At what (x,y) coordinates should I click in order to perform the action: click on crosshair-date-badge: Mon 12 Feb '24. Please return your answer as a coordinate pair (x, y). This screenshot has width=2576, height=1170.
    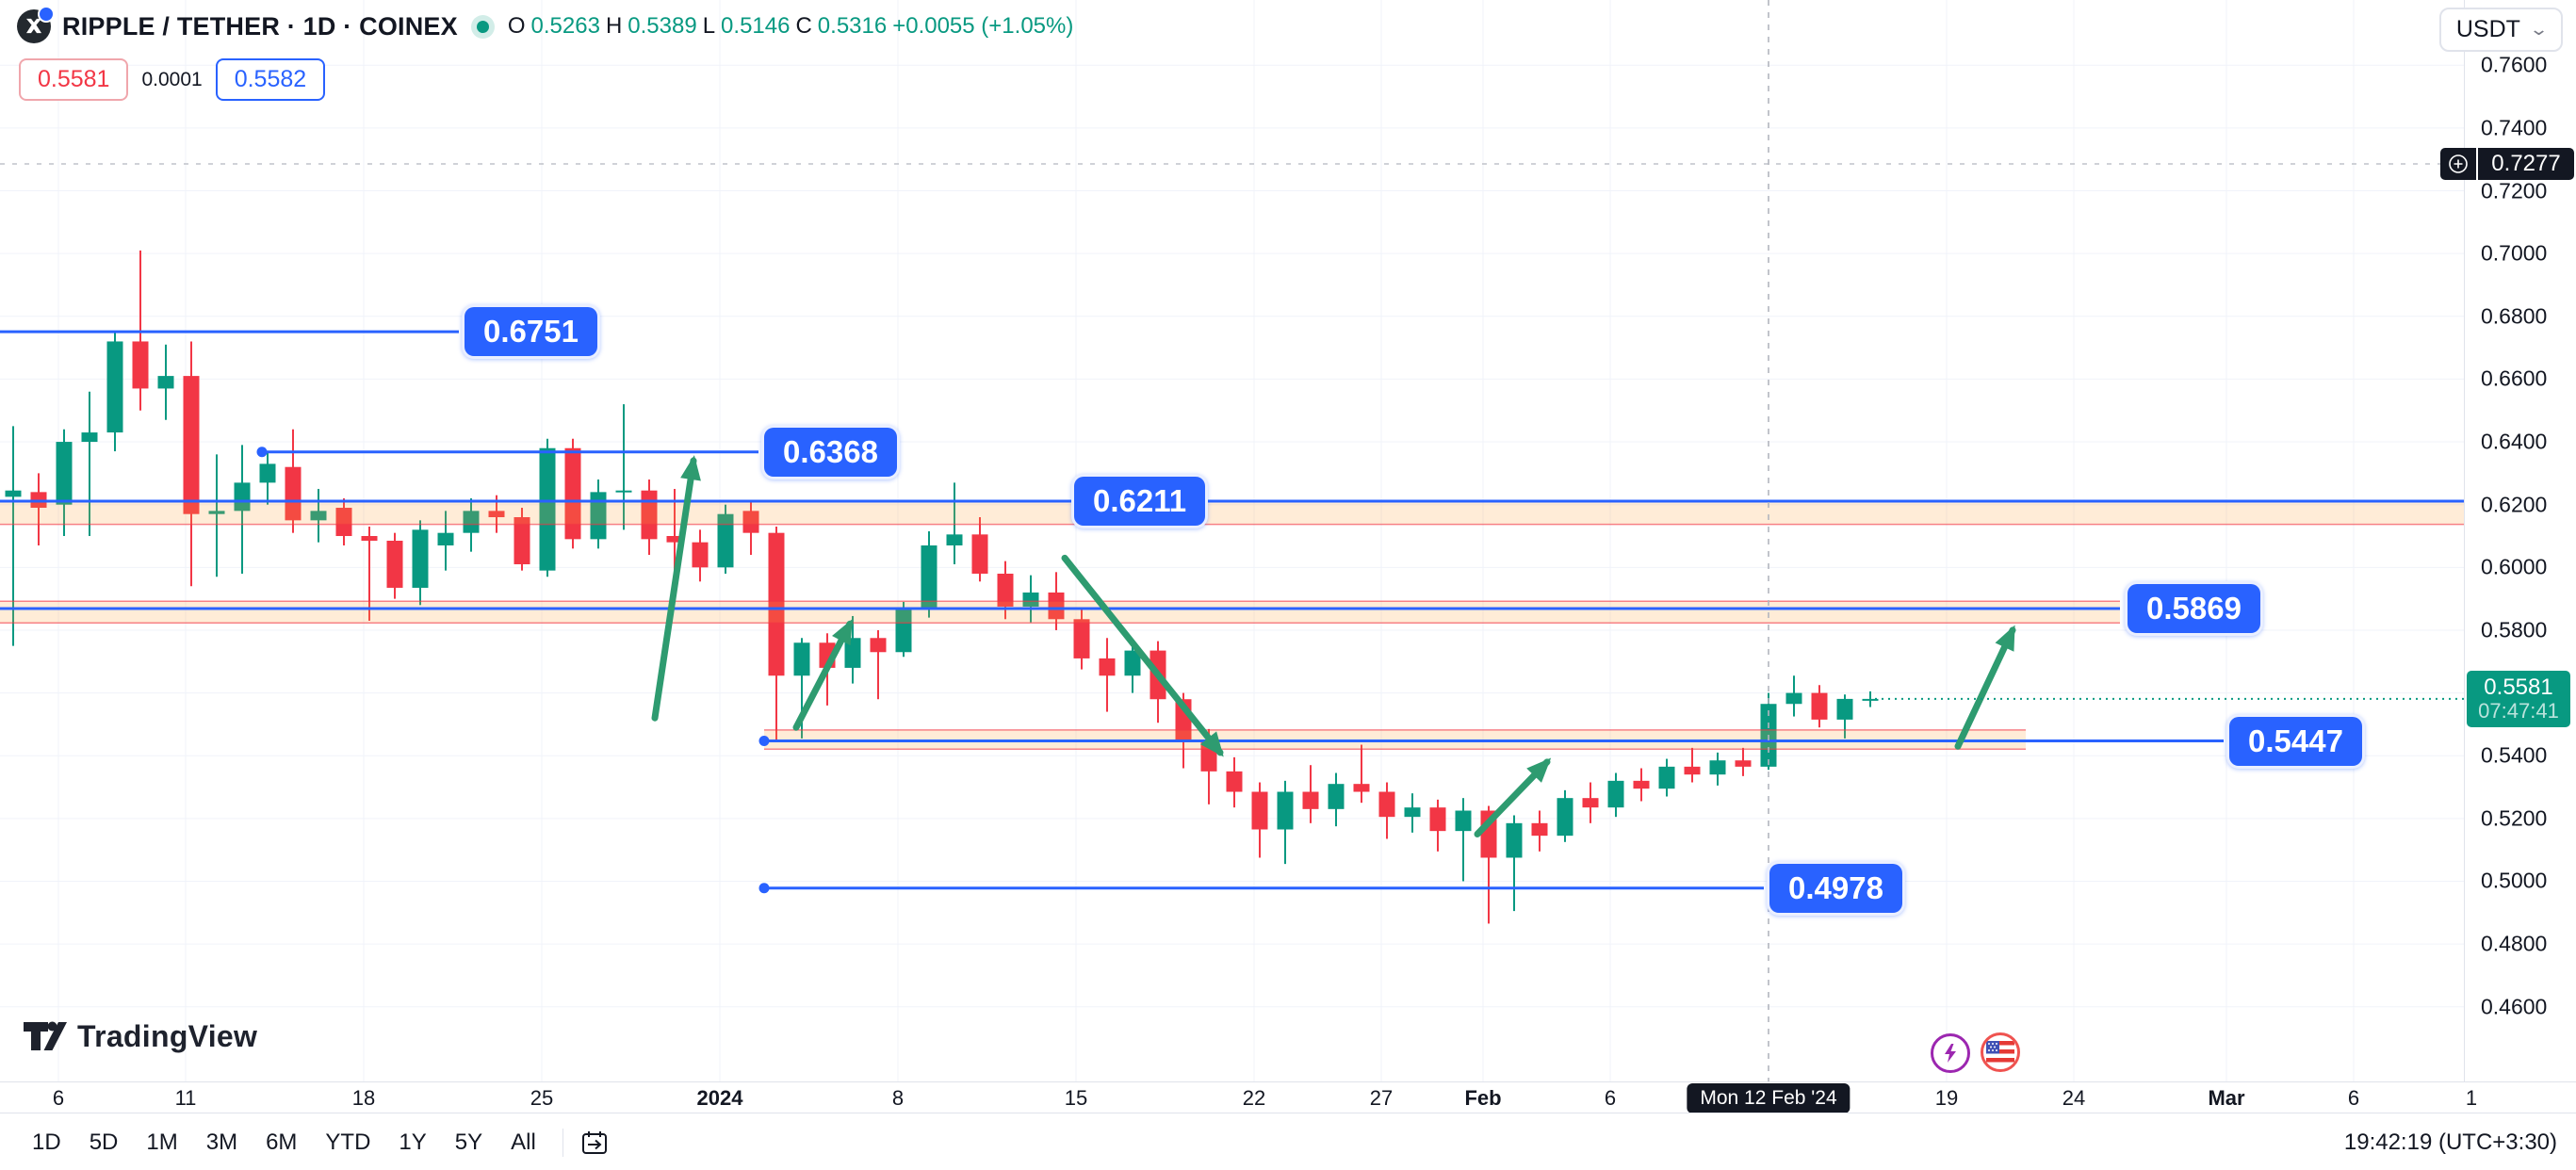
    Looking at the image, I should click on (1768, 1098).